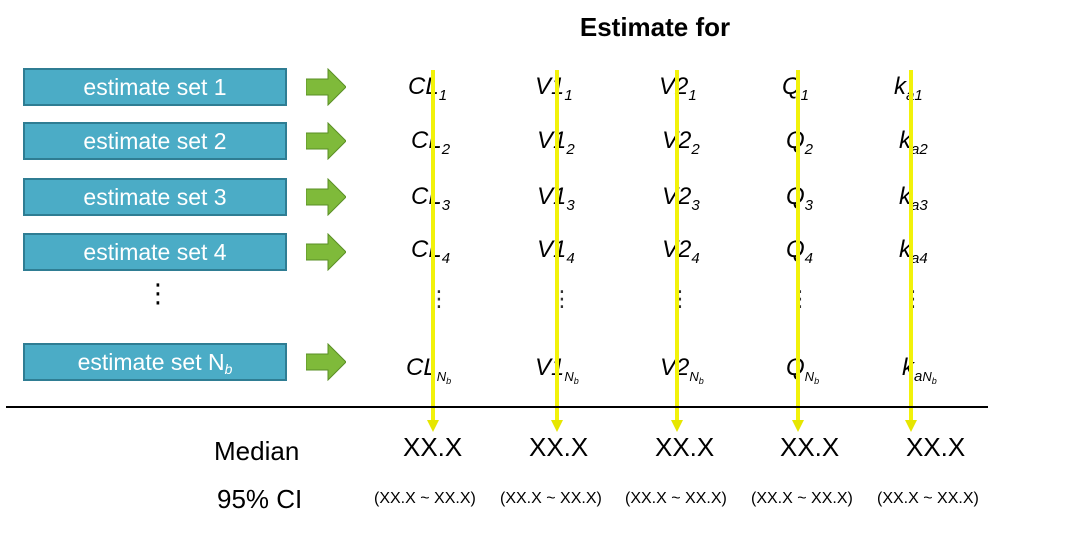 This screenshot has width=1086, height=535. I want to click on param-estimate: CL4, so click(431, 251).